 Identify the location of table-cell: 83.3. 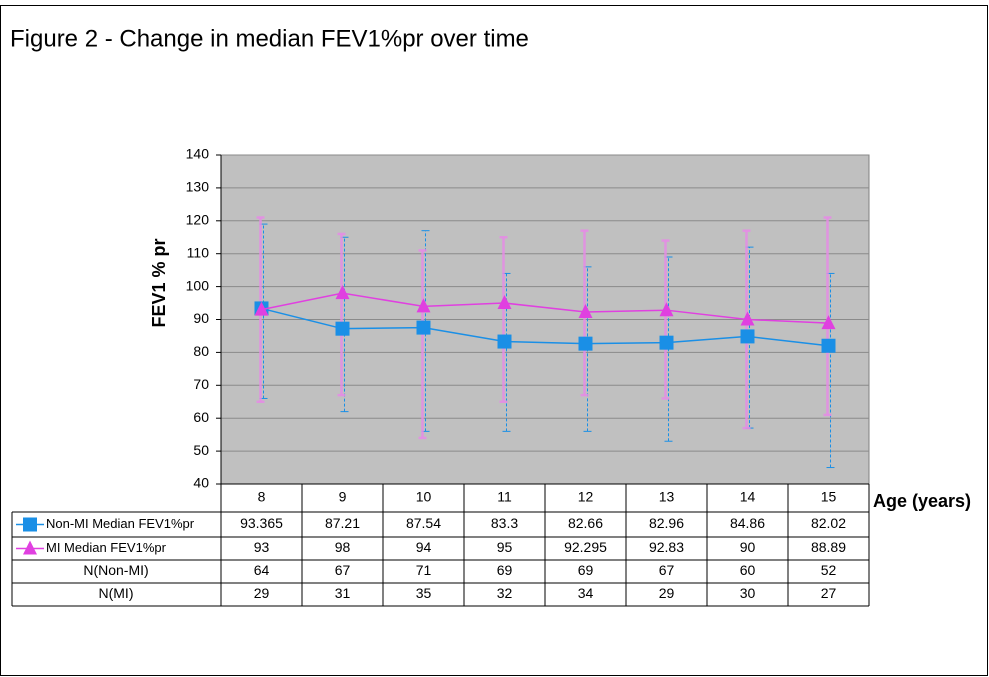
(504, 523).